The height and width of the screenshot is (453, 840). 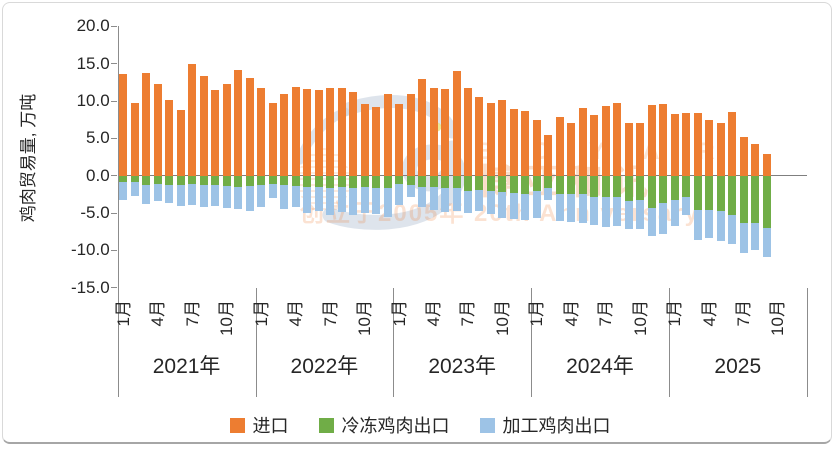 I want to click on x-year-label: 2024年, so click(x=600, y=366).